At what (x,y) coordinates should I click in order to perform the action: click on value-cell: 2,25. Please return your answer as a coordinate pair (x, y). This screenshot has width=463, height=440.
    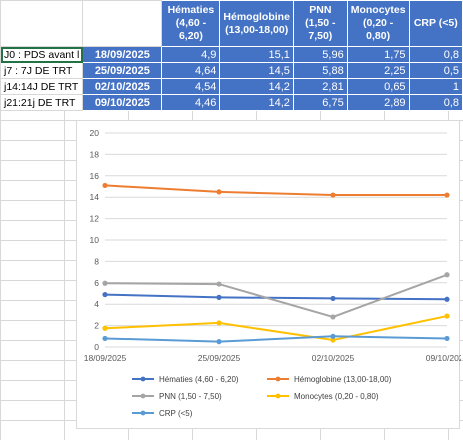
    Looking at the image, I should click on (378, 70).